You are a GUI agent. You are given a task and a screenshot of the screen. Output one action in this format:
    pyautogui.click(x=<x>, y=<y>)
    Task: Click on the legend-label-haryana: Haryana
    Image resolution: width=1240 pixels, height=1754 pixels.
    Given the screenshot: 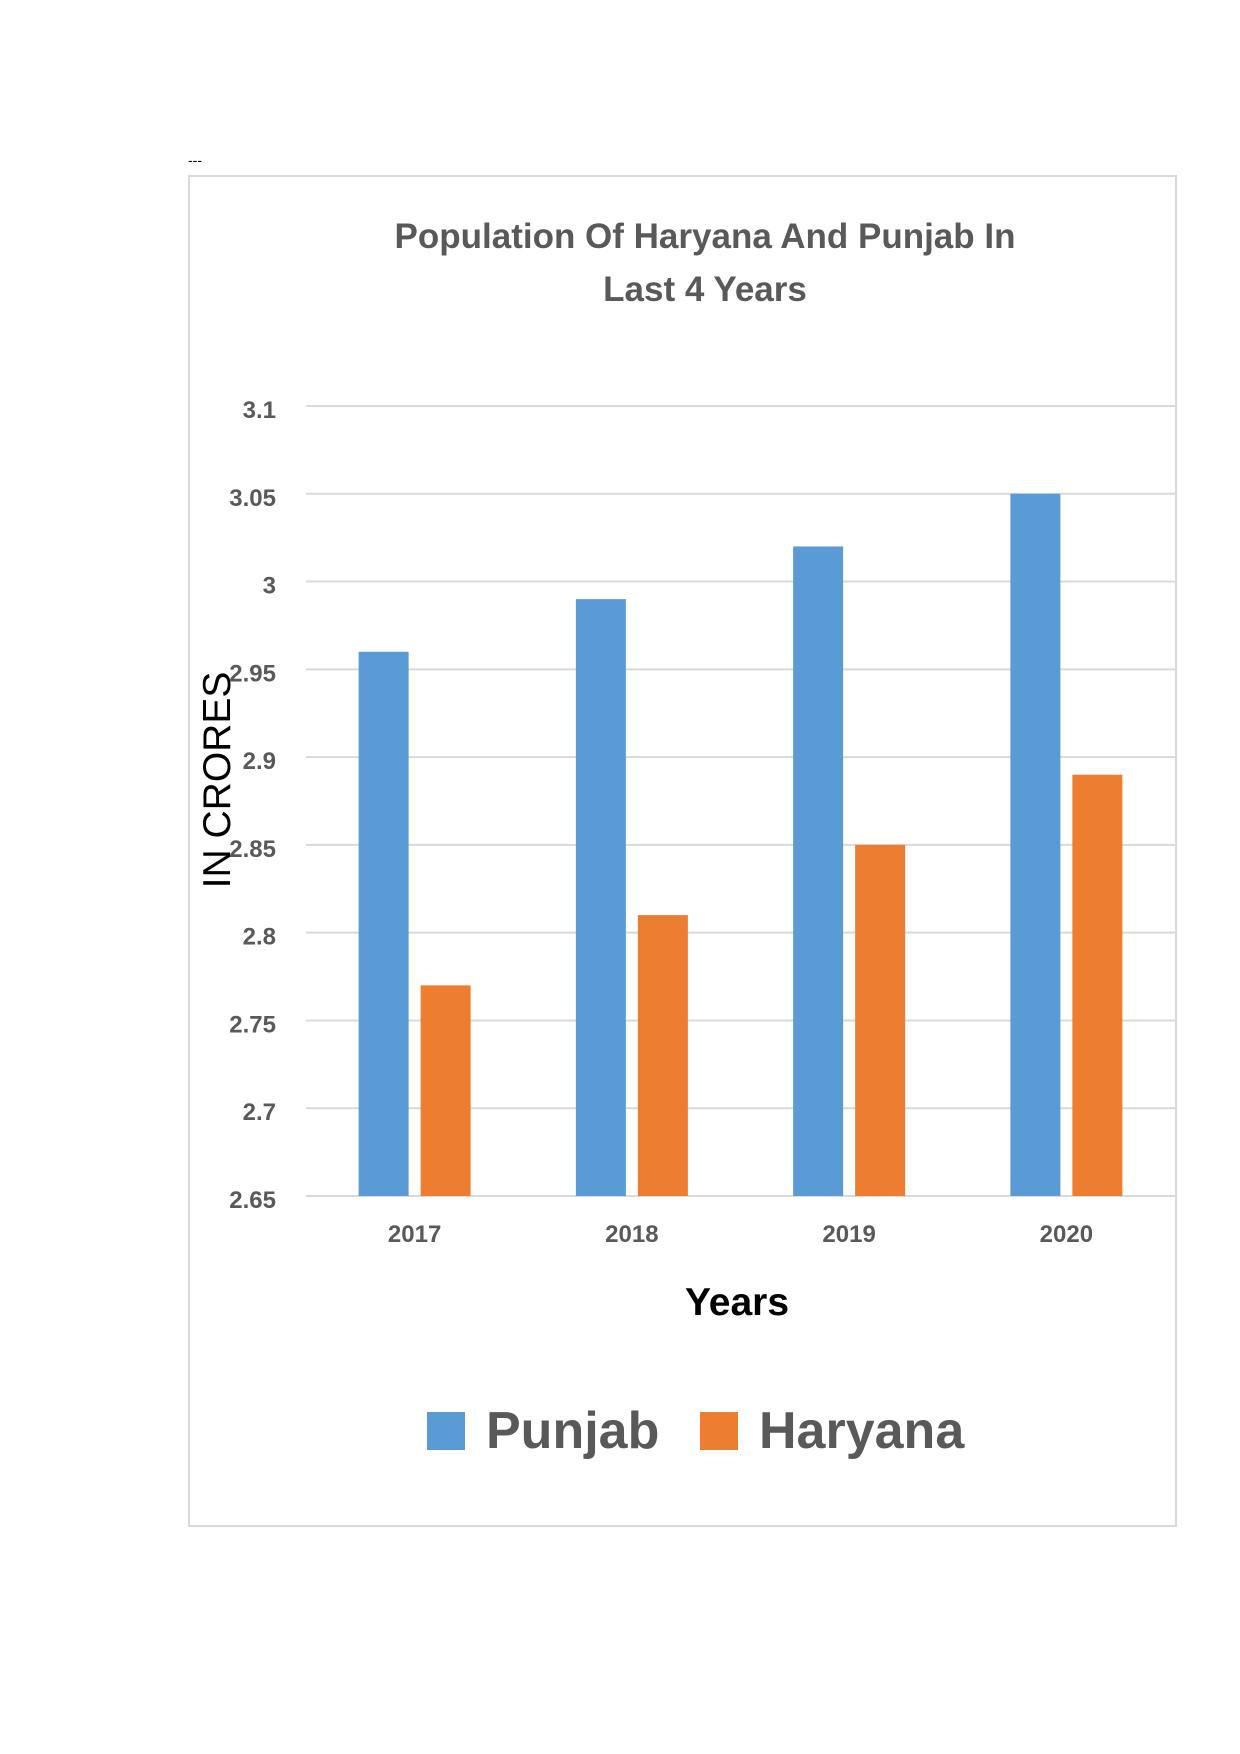 What is the action you would take?
    pyautogui.click(x=862, y=1431)
    